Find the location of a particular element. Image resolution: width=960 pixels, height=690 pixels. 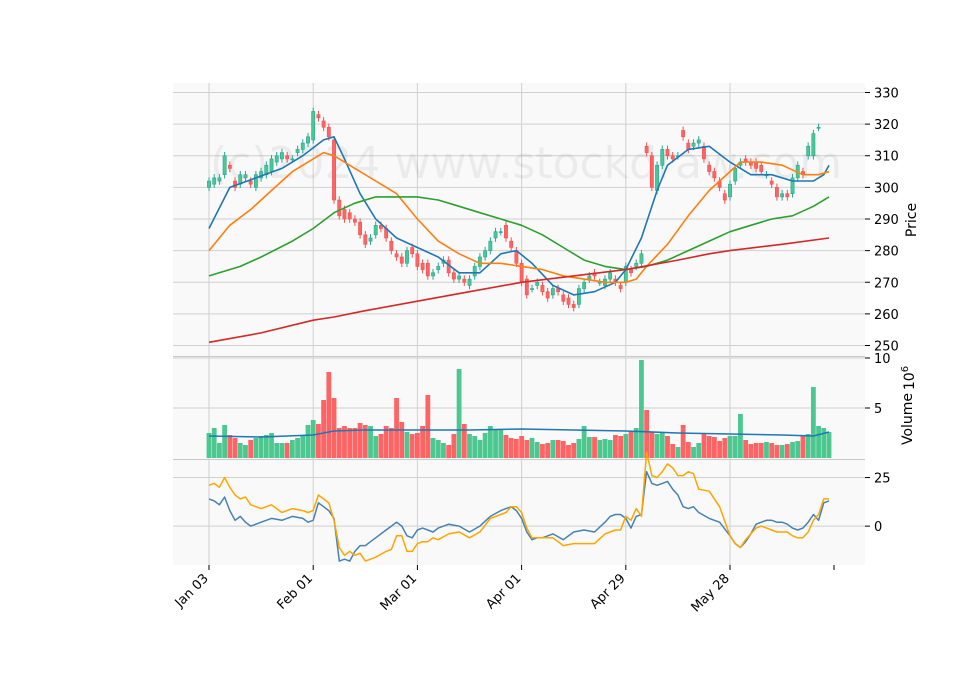

price-axis-label: Price is located at coordinates (912, 220).